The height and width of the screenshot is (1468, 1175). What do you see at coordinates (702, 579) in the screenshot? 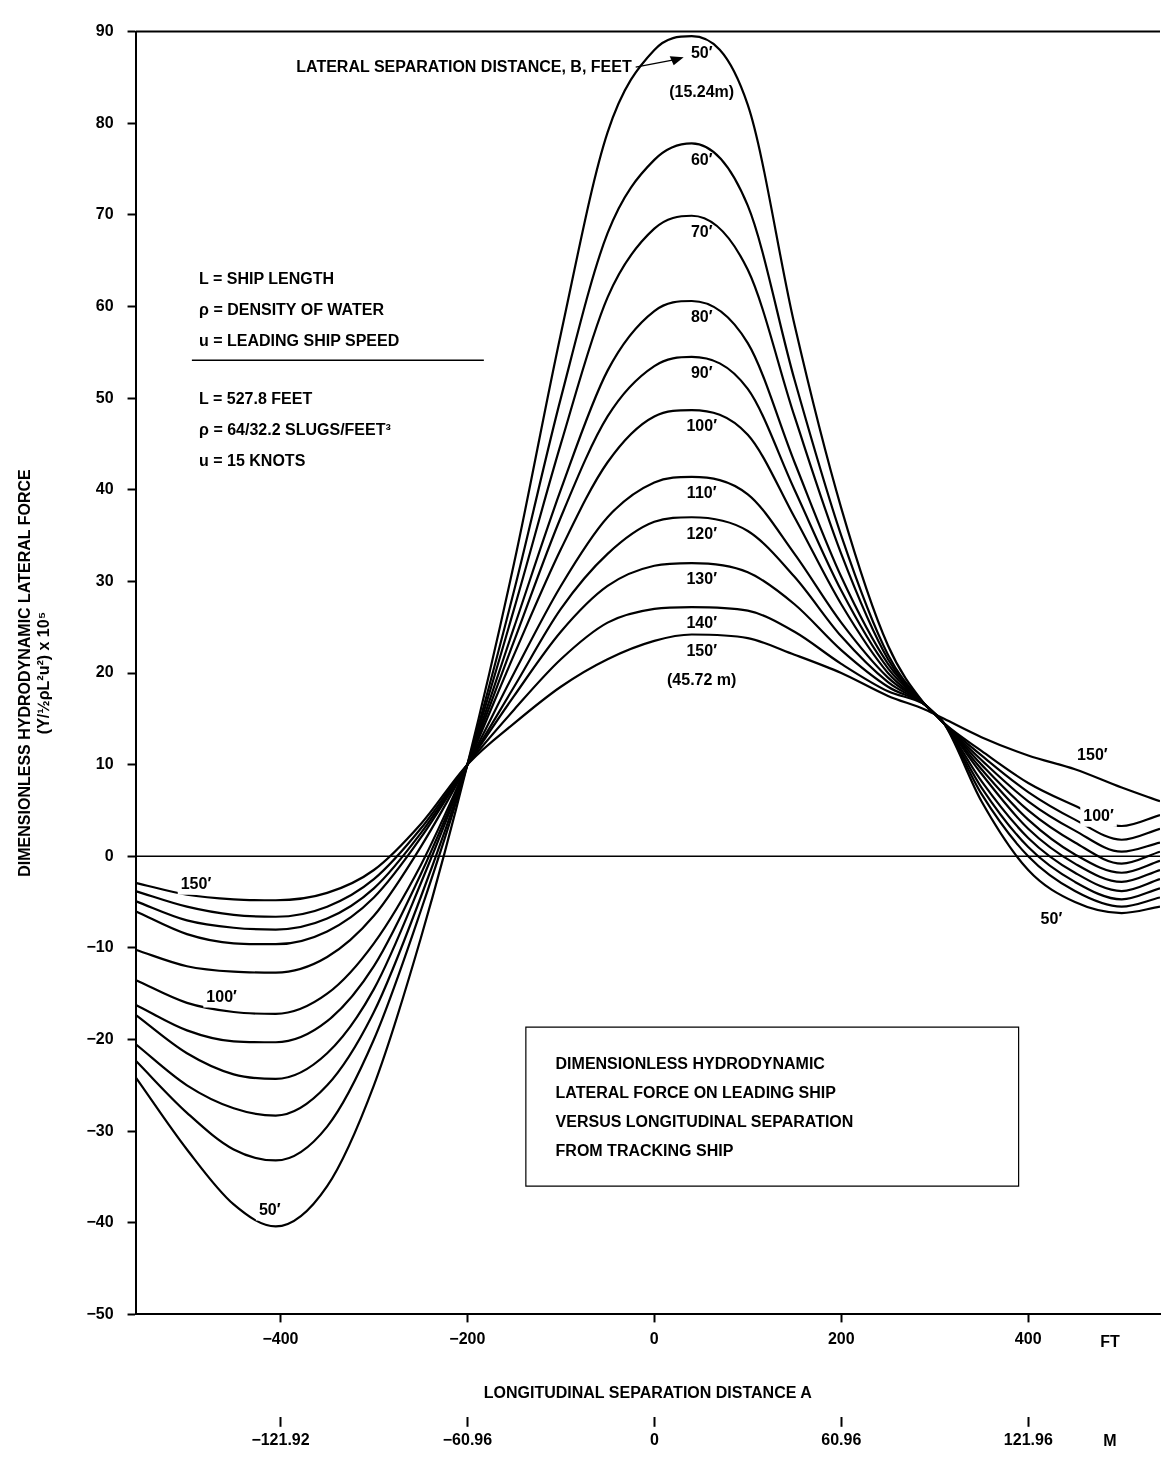
I see `series-label: 130′` at bounding box center [702, 579].